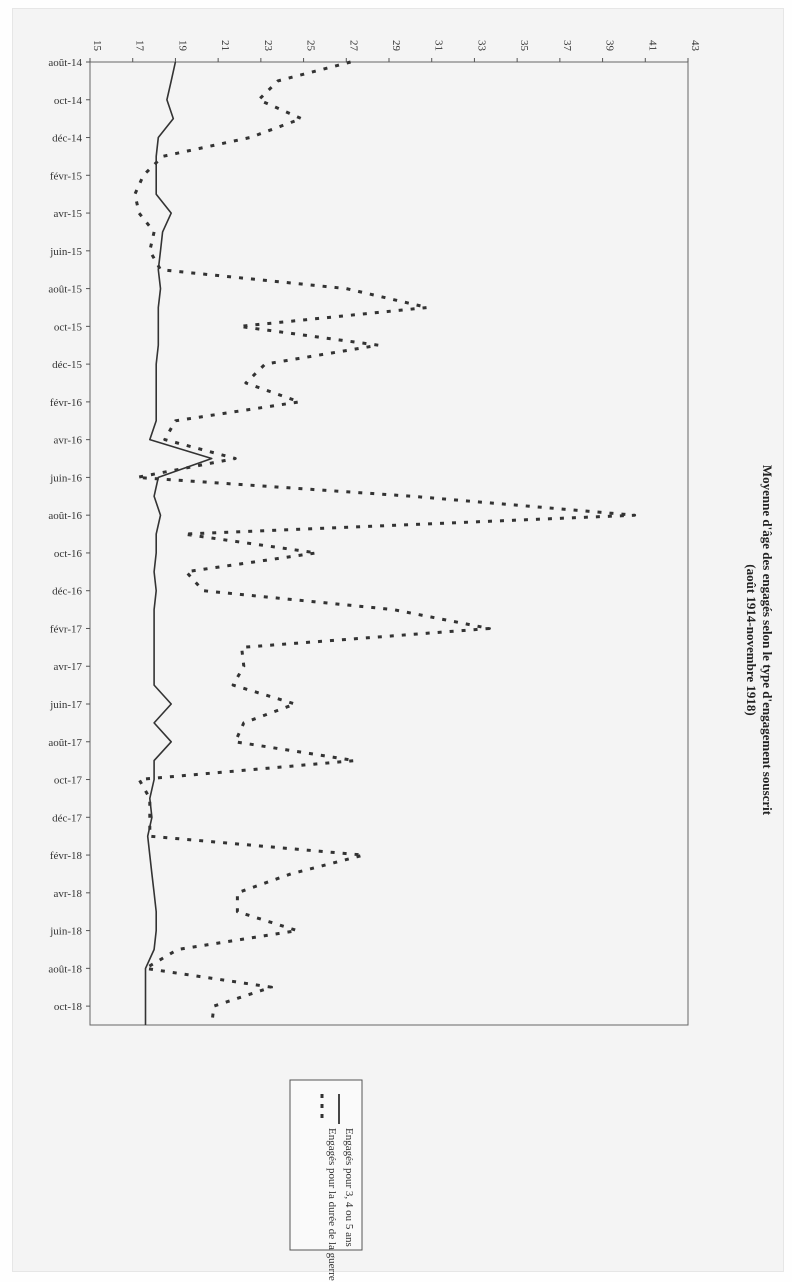 The width and height of the screenshot is (792, 1282). Describe the element at coordinates (67, 818) in the screenshot. I see `time-tick-label: déc-17` at that location.